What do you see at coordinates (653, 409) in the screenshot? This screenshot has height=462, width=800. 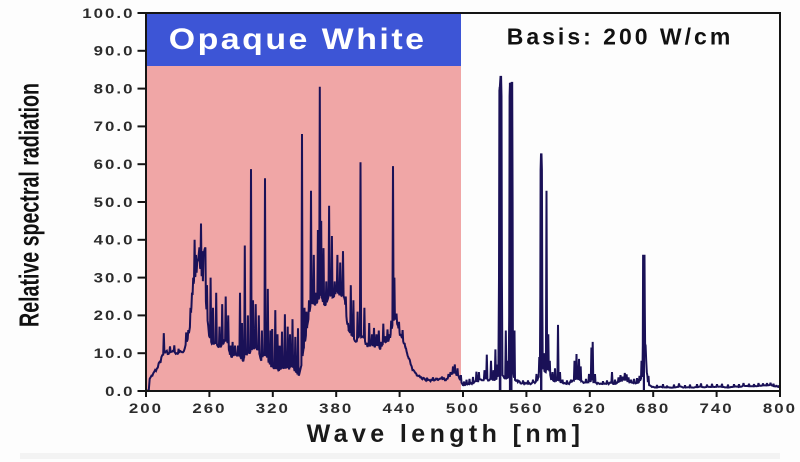 I see `svg-text: 680` at bounding box center [653, 409].